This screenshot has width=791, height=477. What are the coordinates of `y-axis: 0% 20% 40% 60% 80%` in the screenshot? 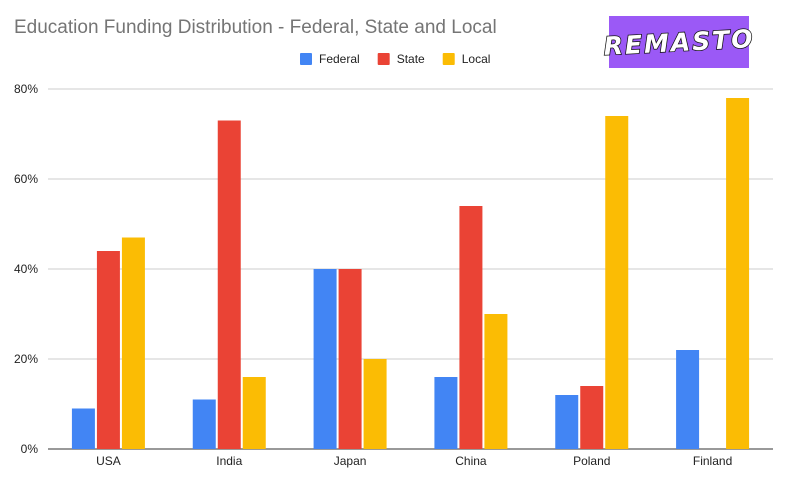 It's located at (26, 269).